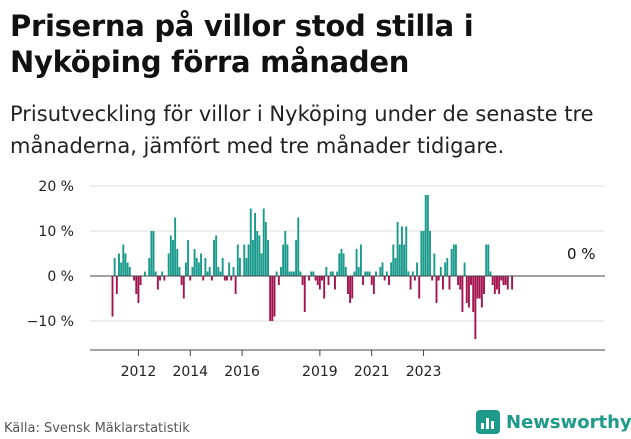  I want to click on x-tick-label: 2014, so click(190, 372).